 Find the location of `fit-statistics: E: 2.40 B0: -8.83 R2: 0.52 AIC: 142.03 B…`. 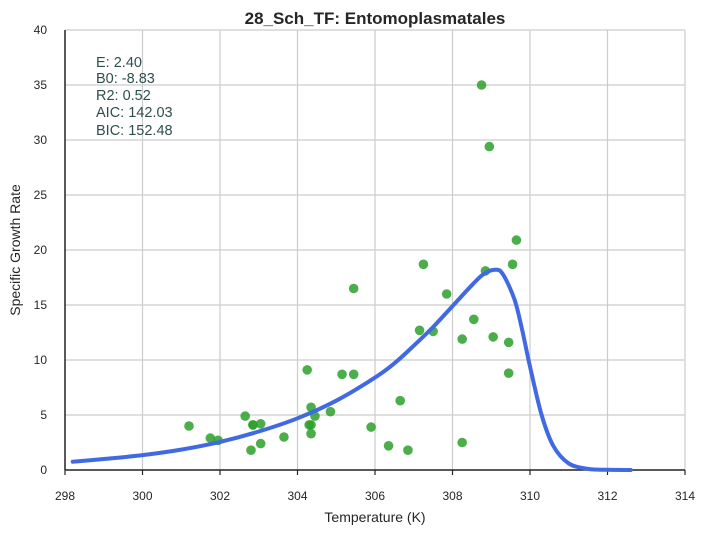

fit-statistics: E: 2.40 B0: -8.83 R2: 0.52 AIC: 142.03 B… is located at coordinates (134, 97).